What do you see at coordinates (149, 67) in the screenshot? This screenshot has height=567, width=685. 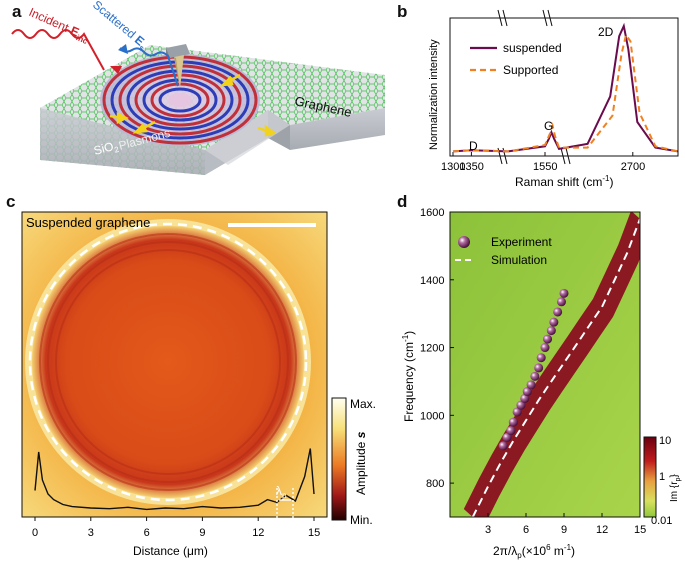 I see `scattered-wave` at bounding box center [149, 67].